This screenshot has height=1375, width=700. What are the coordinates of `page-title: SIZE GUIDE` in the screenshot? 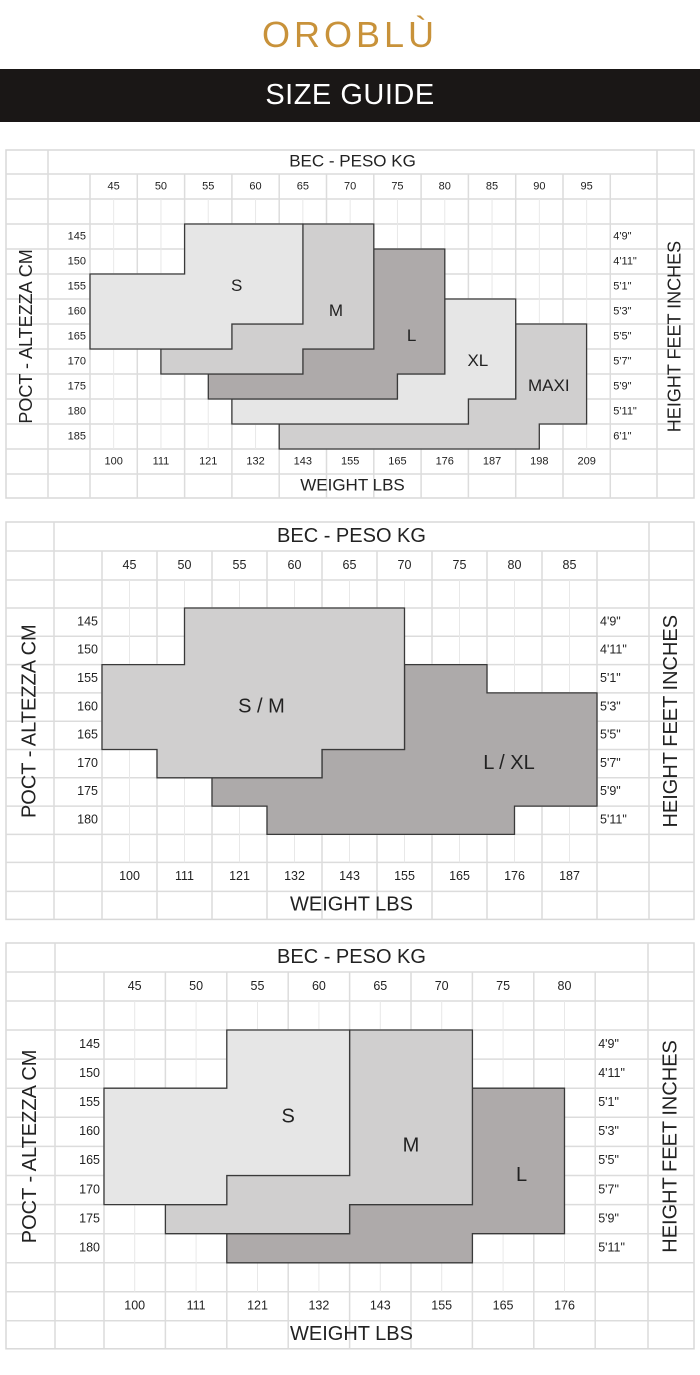 It's located at (350, 95).